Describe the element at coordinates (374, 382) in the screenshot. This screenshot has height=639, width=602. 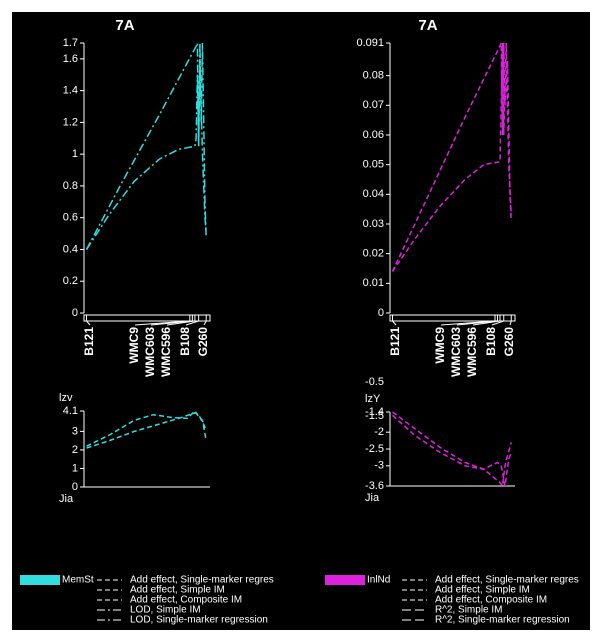
I see `y-tick-label: -0.5` at that location.